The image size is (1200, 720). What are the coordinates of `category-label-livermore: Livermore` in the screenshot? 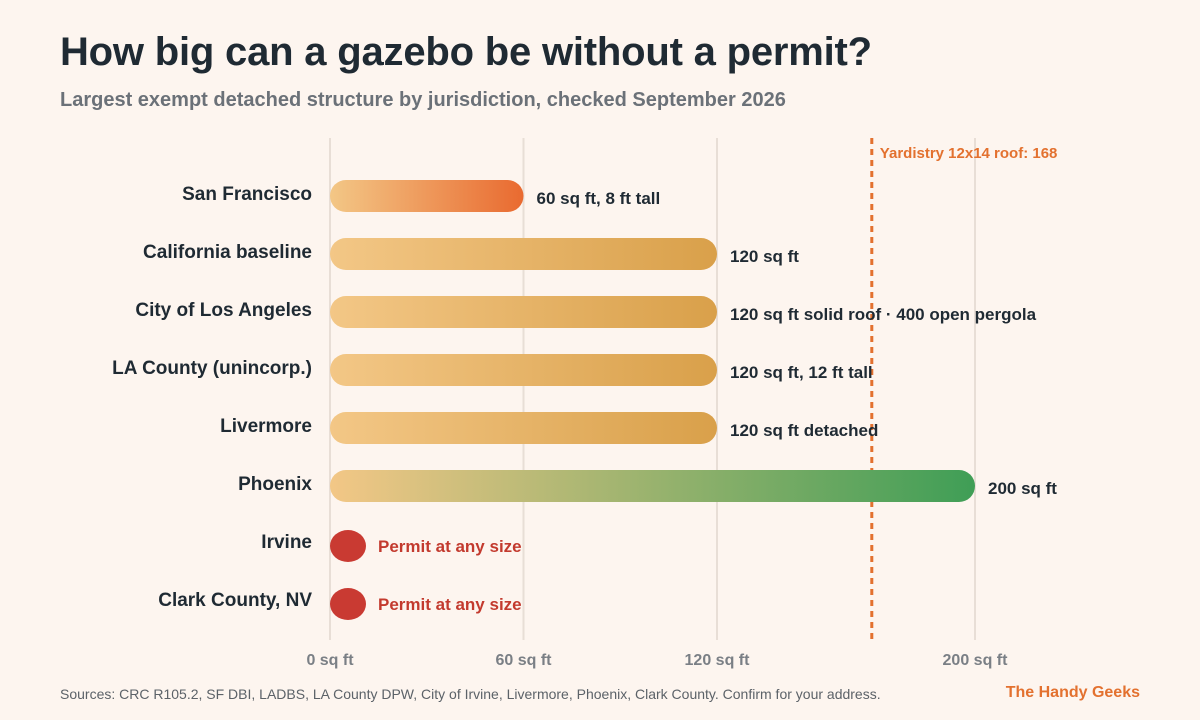 It's located at (266, 426).